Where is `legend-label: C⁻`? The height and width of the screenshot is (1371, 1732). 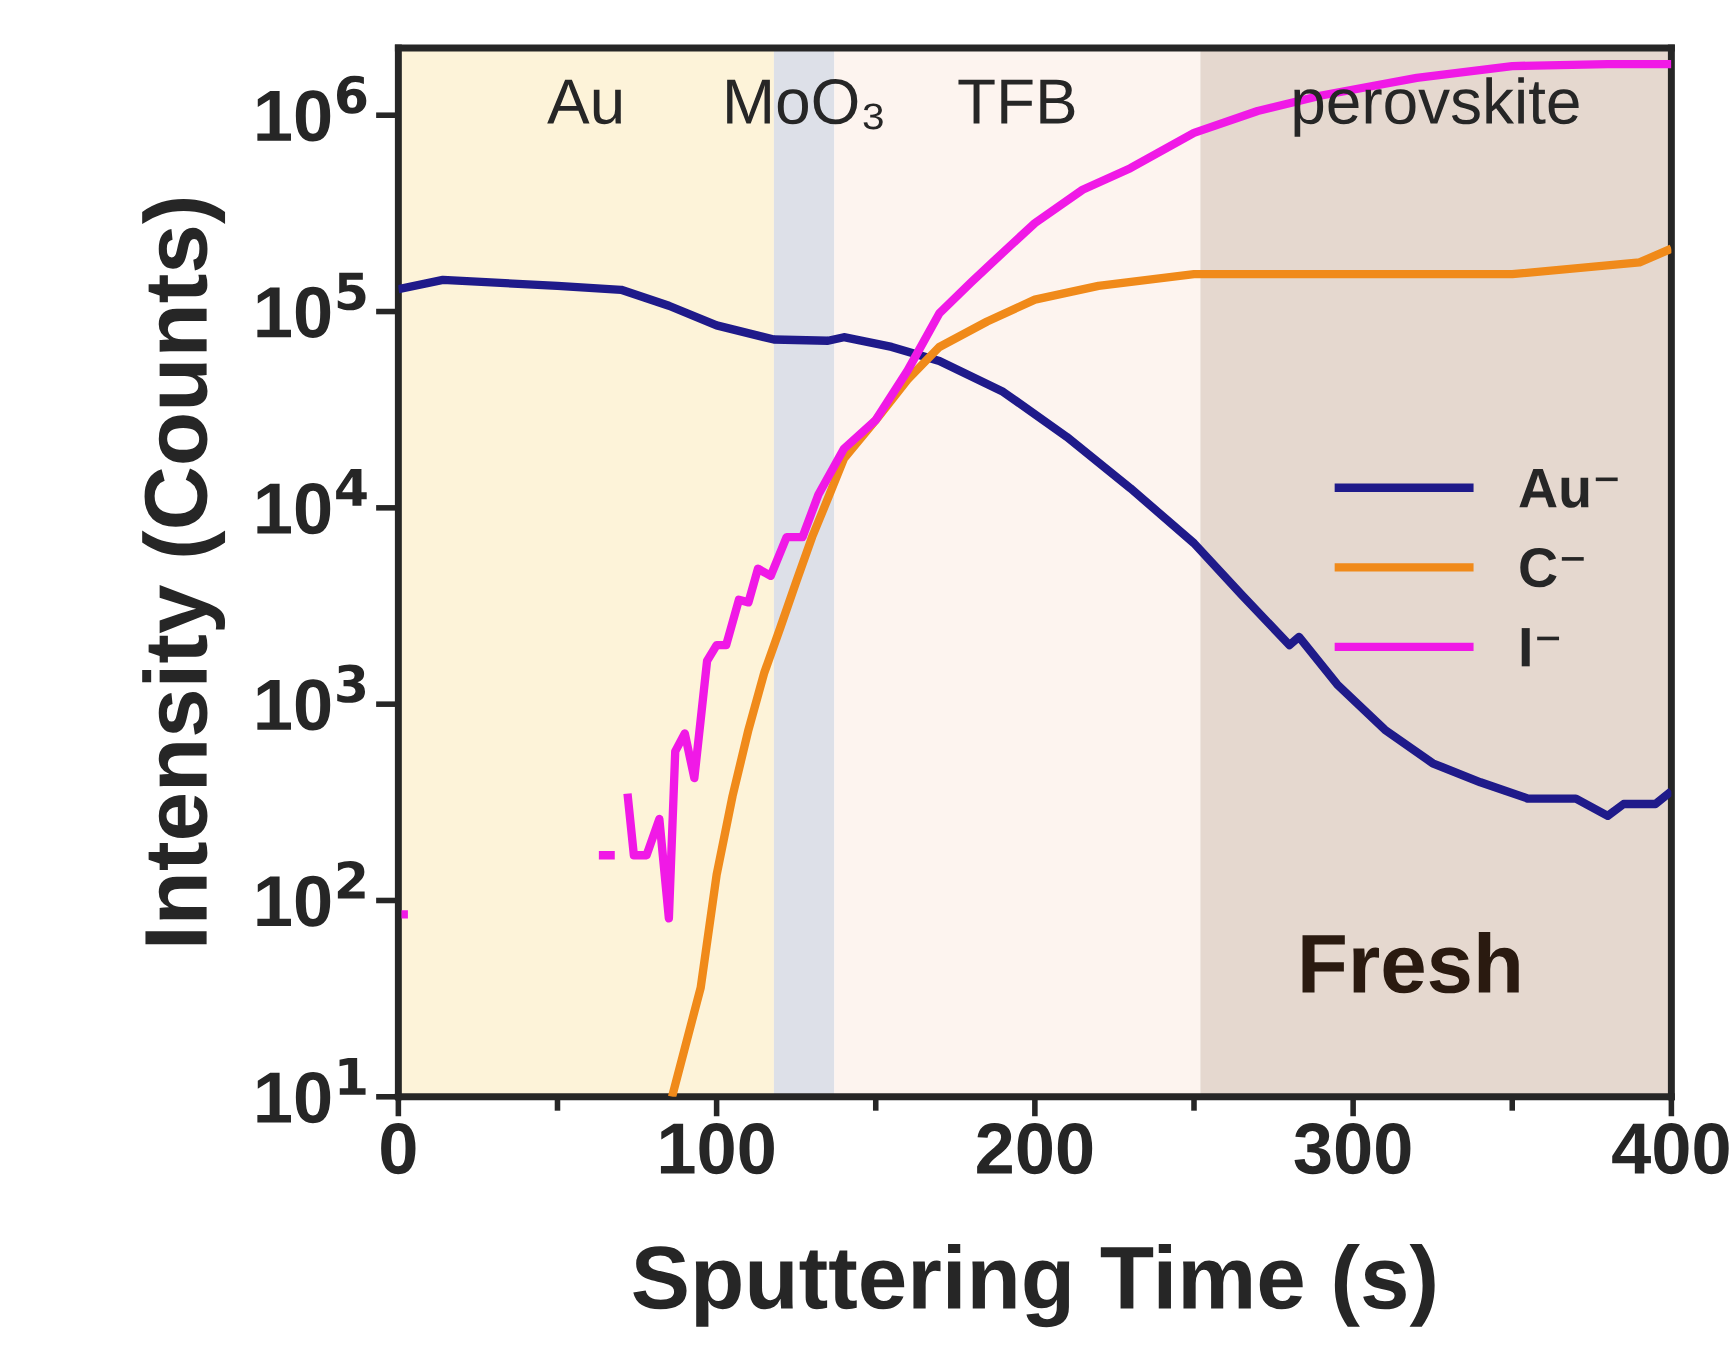 legend-label: C⁻ is located at coordinates (1552, 567).